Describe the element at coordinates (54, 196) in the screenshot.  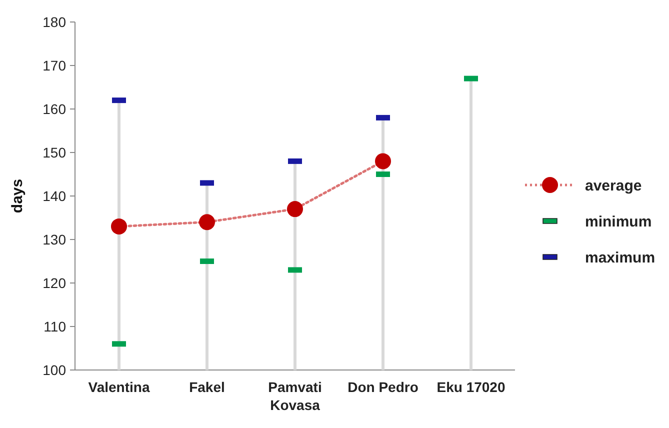
I see `y-tick-label: 140` at that location.